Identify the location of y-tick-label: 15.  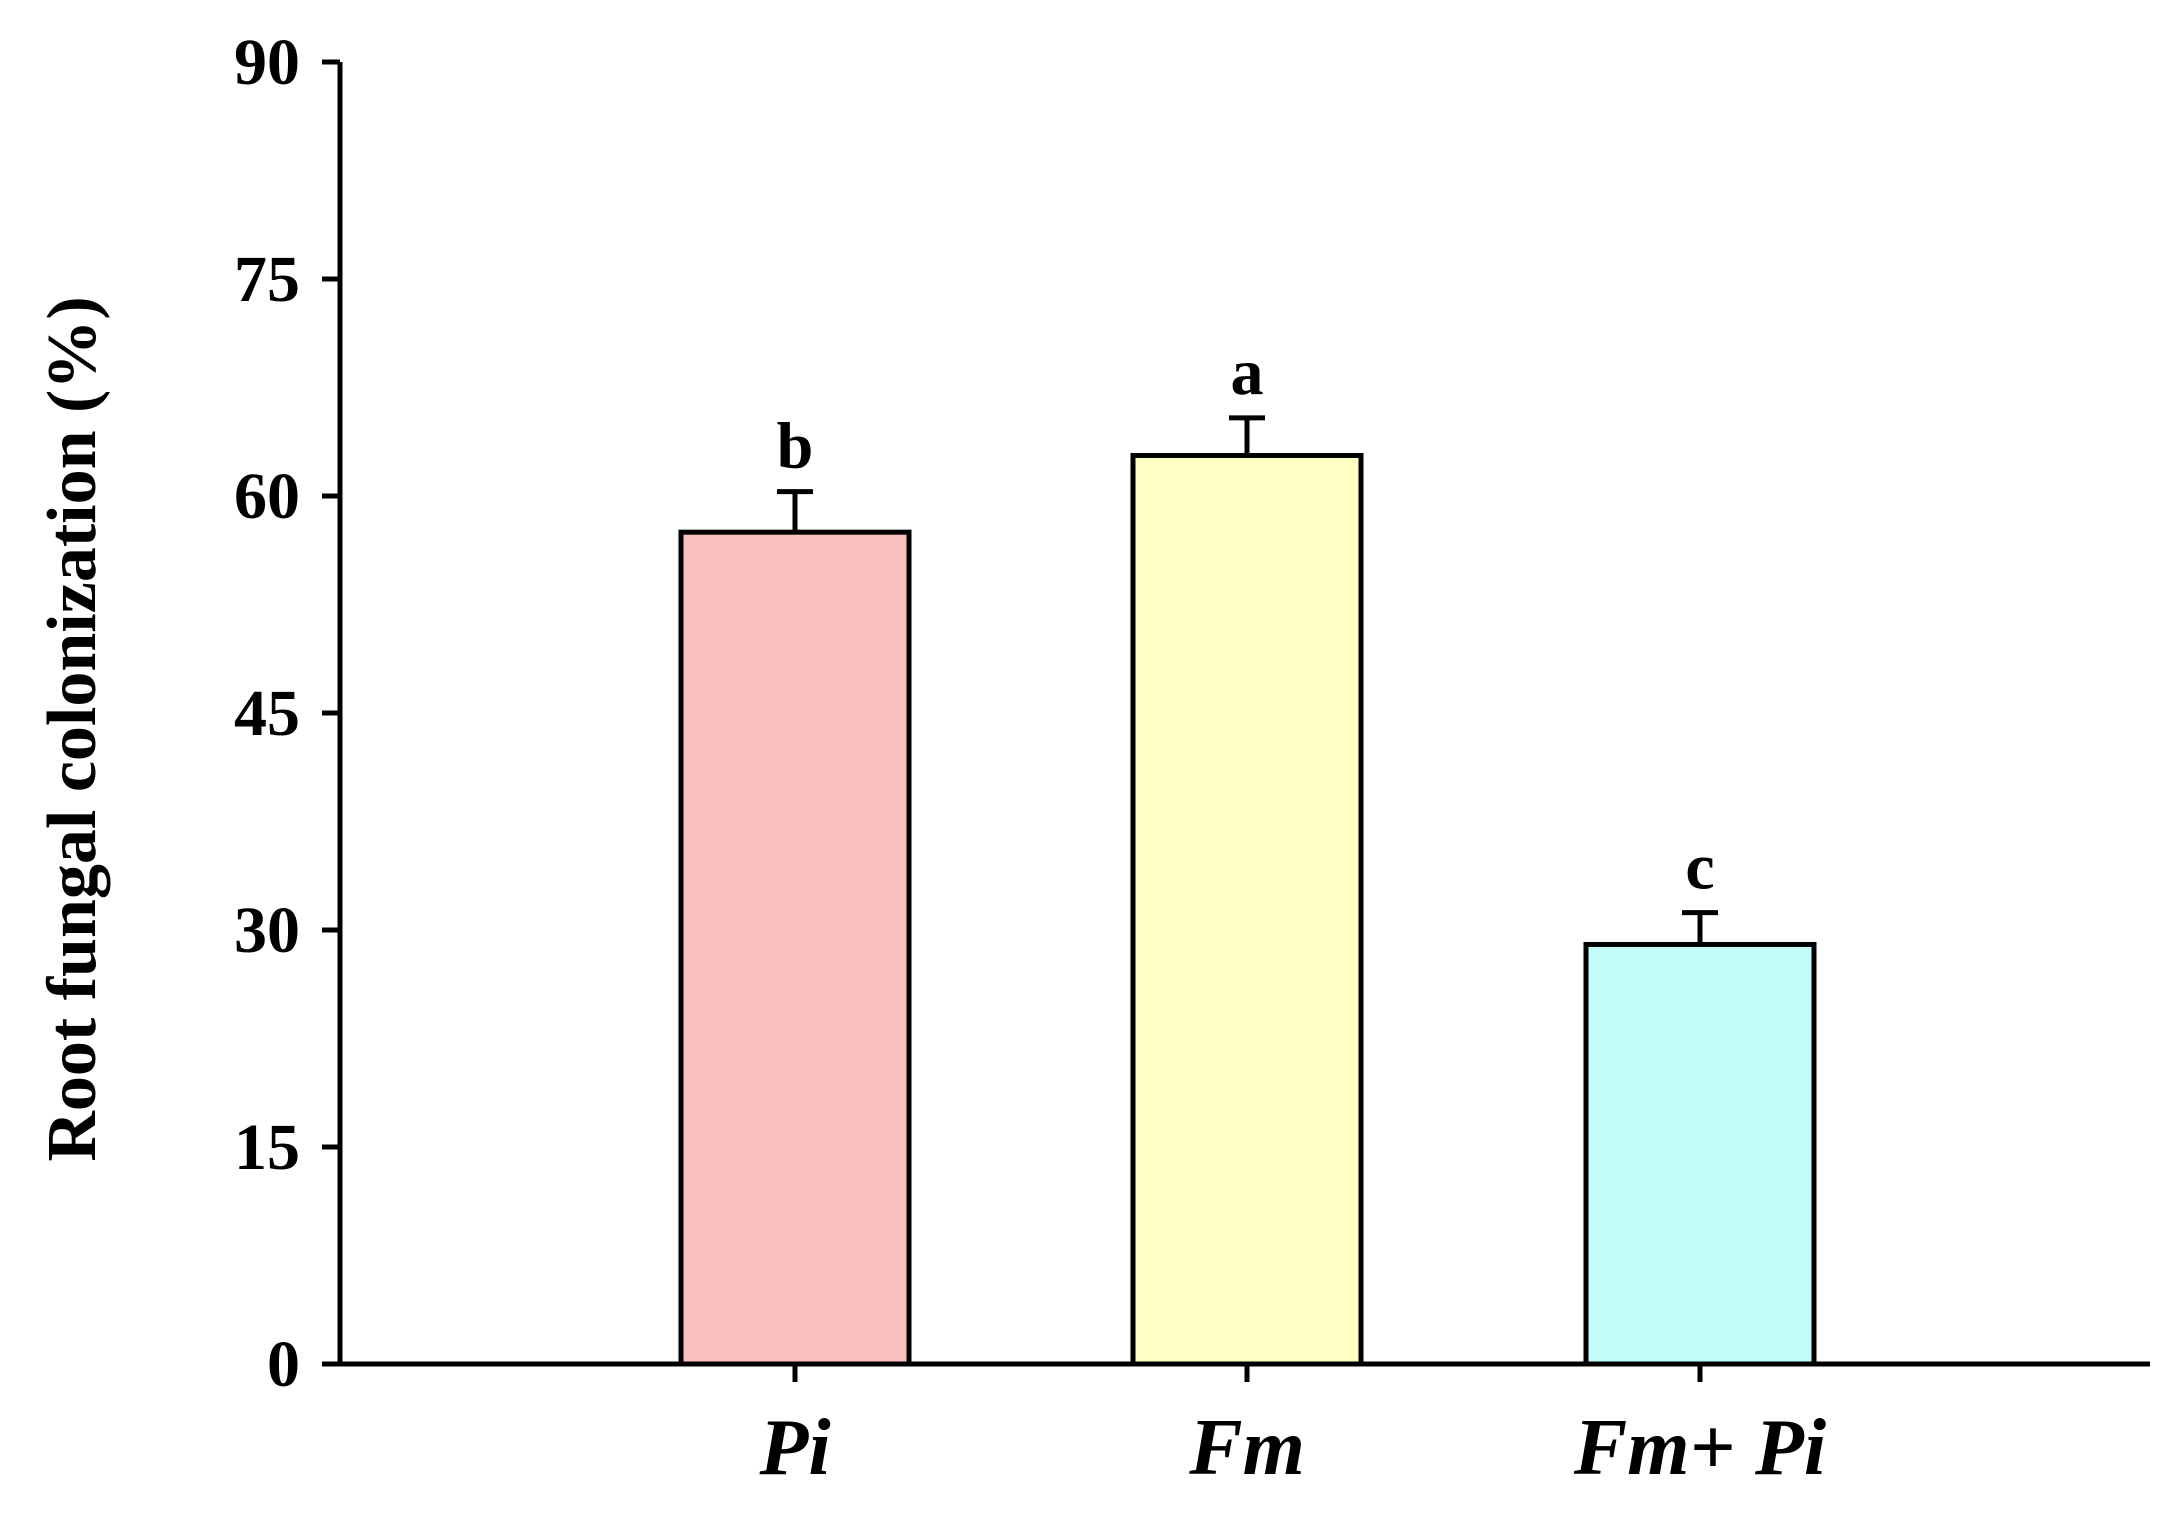
(267, 1147).